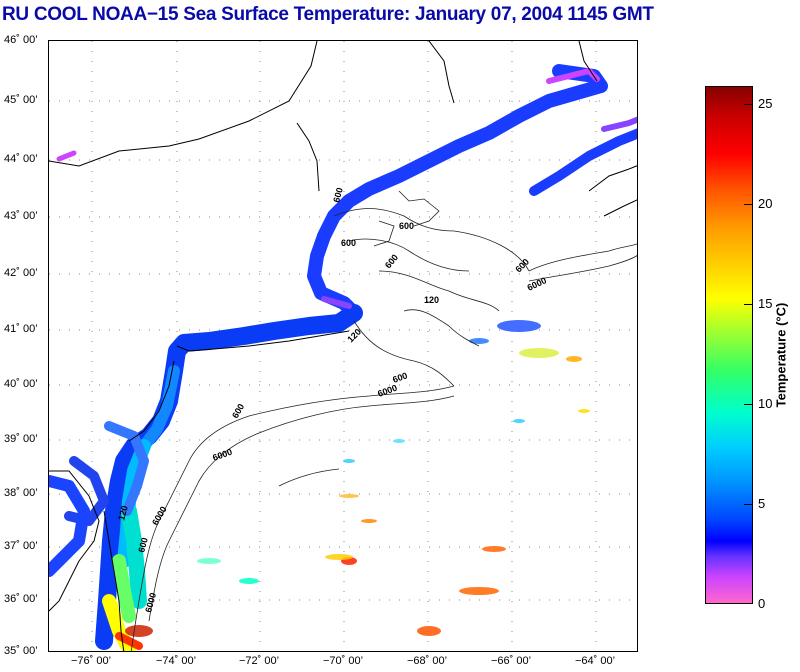  What do you see at coordinates (762, 603) in the screenshot?
I see `colorbar-label-0: 0` at bounding box center [762, 603].